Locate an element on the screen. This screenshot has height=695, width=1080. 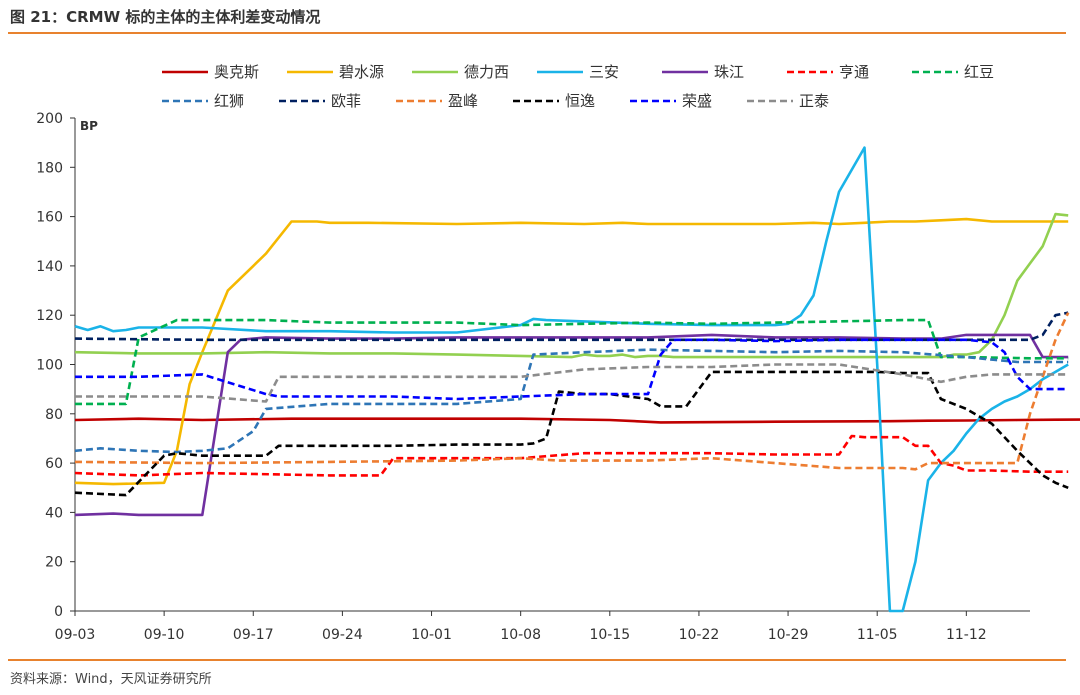
x-tick-label: 09-17 is located at coordinates (253, 635).